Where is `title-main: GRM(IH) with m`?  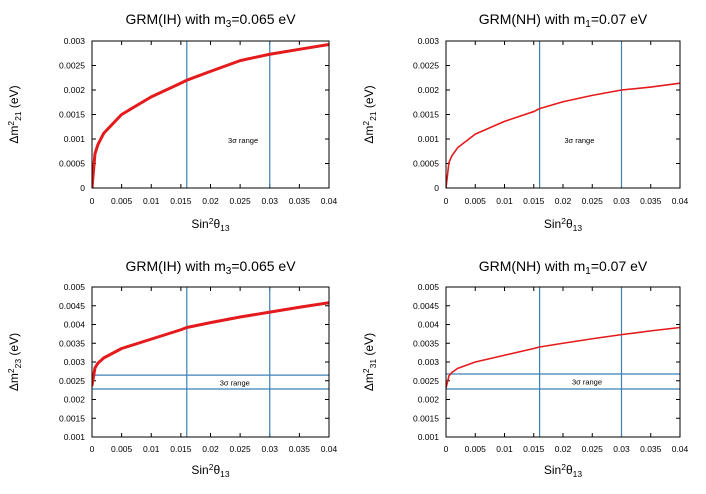 title-main: GRM(IH) with m is located at coordinates (175, 19).